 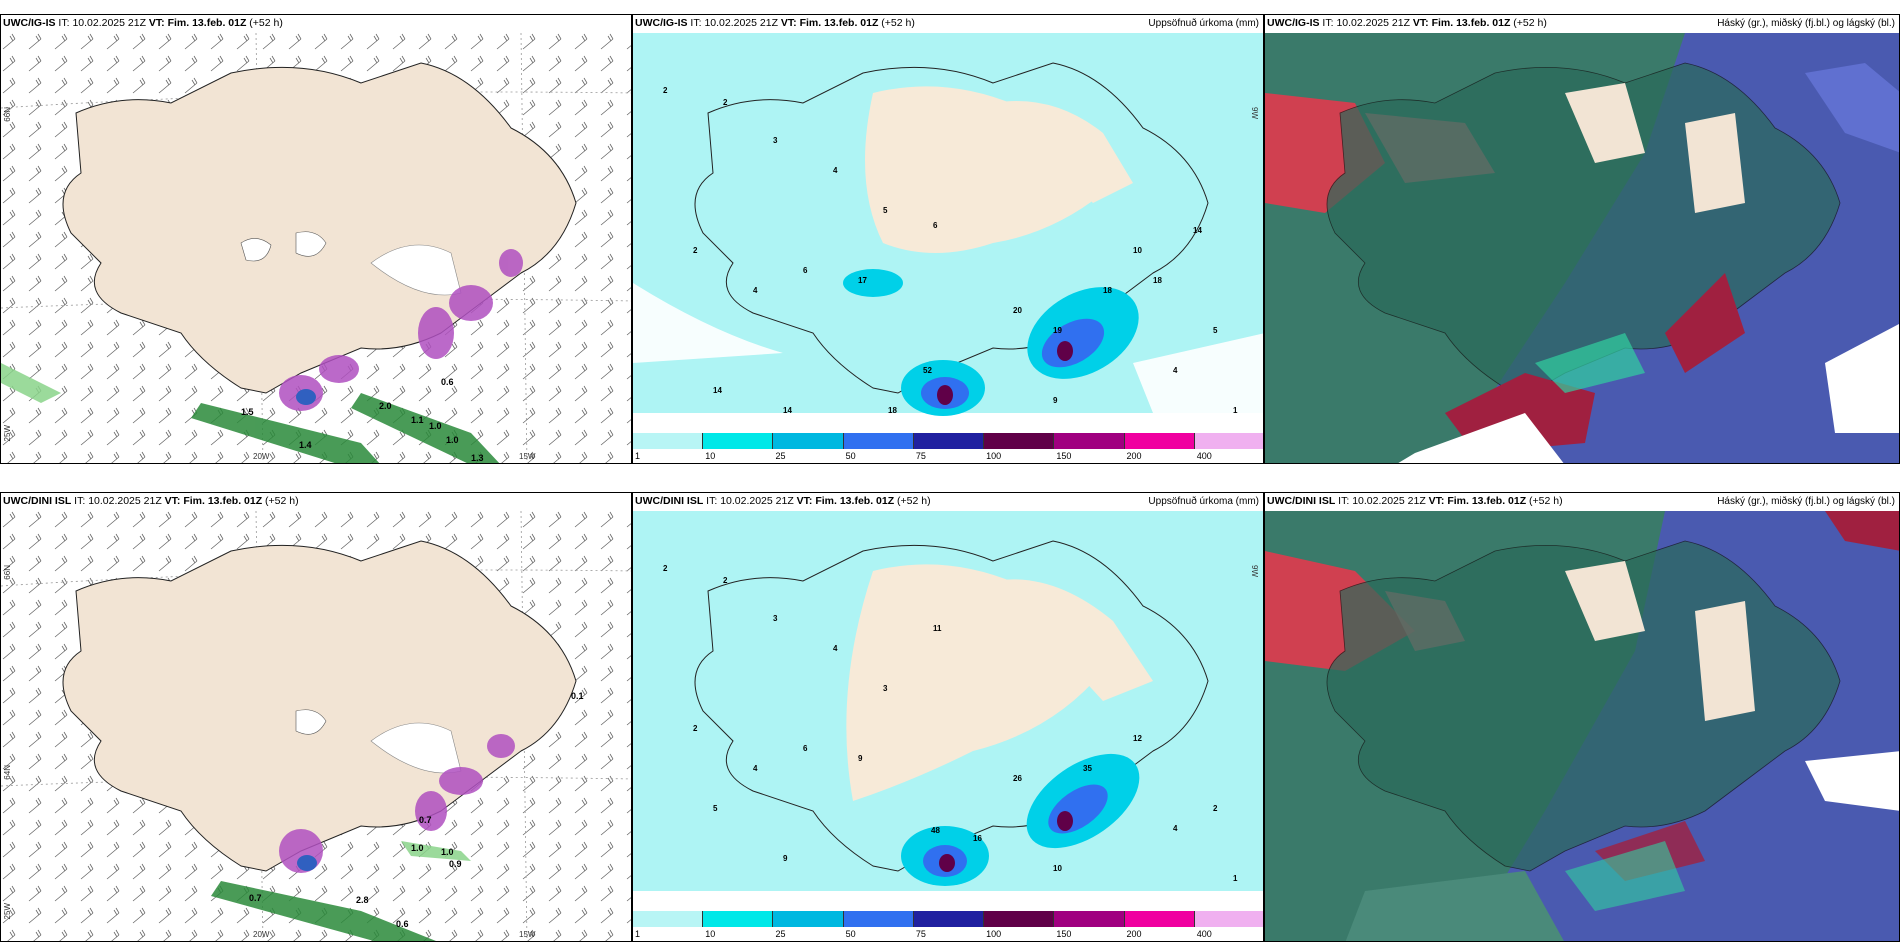 I want to click on svg-text: 2.0, so click(x=385, y=406).